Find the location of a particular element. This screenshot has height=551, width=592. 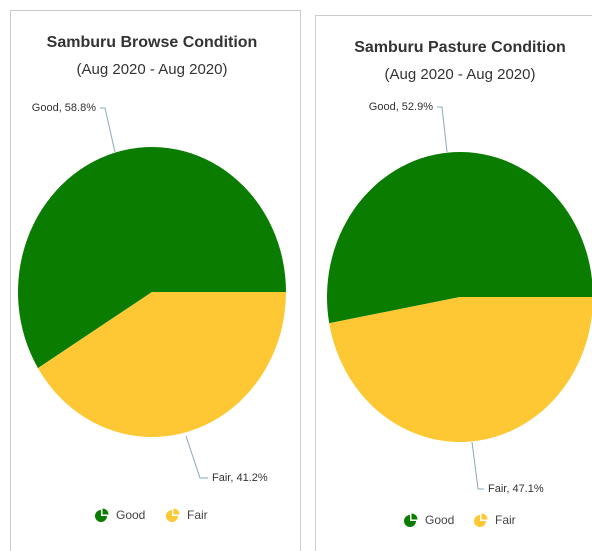

chart-title: Samburu Browse Condition is located at coordinates (152, 42).